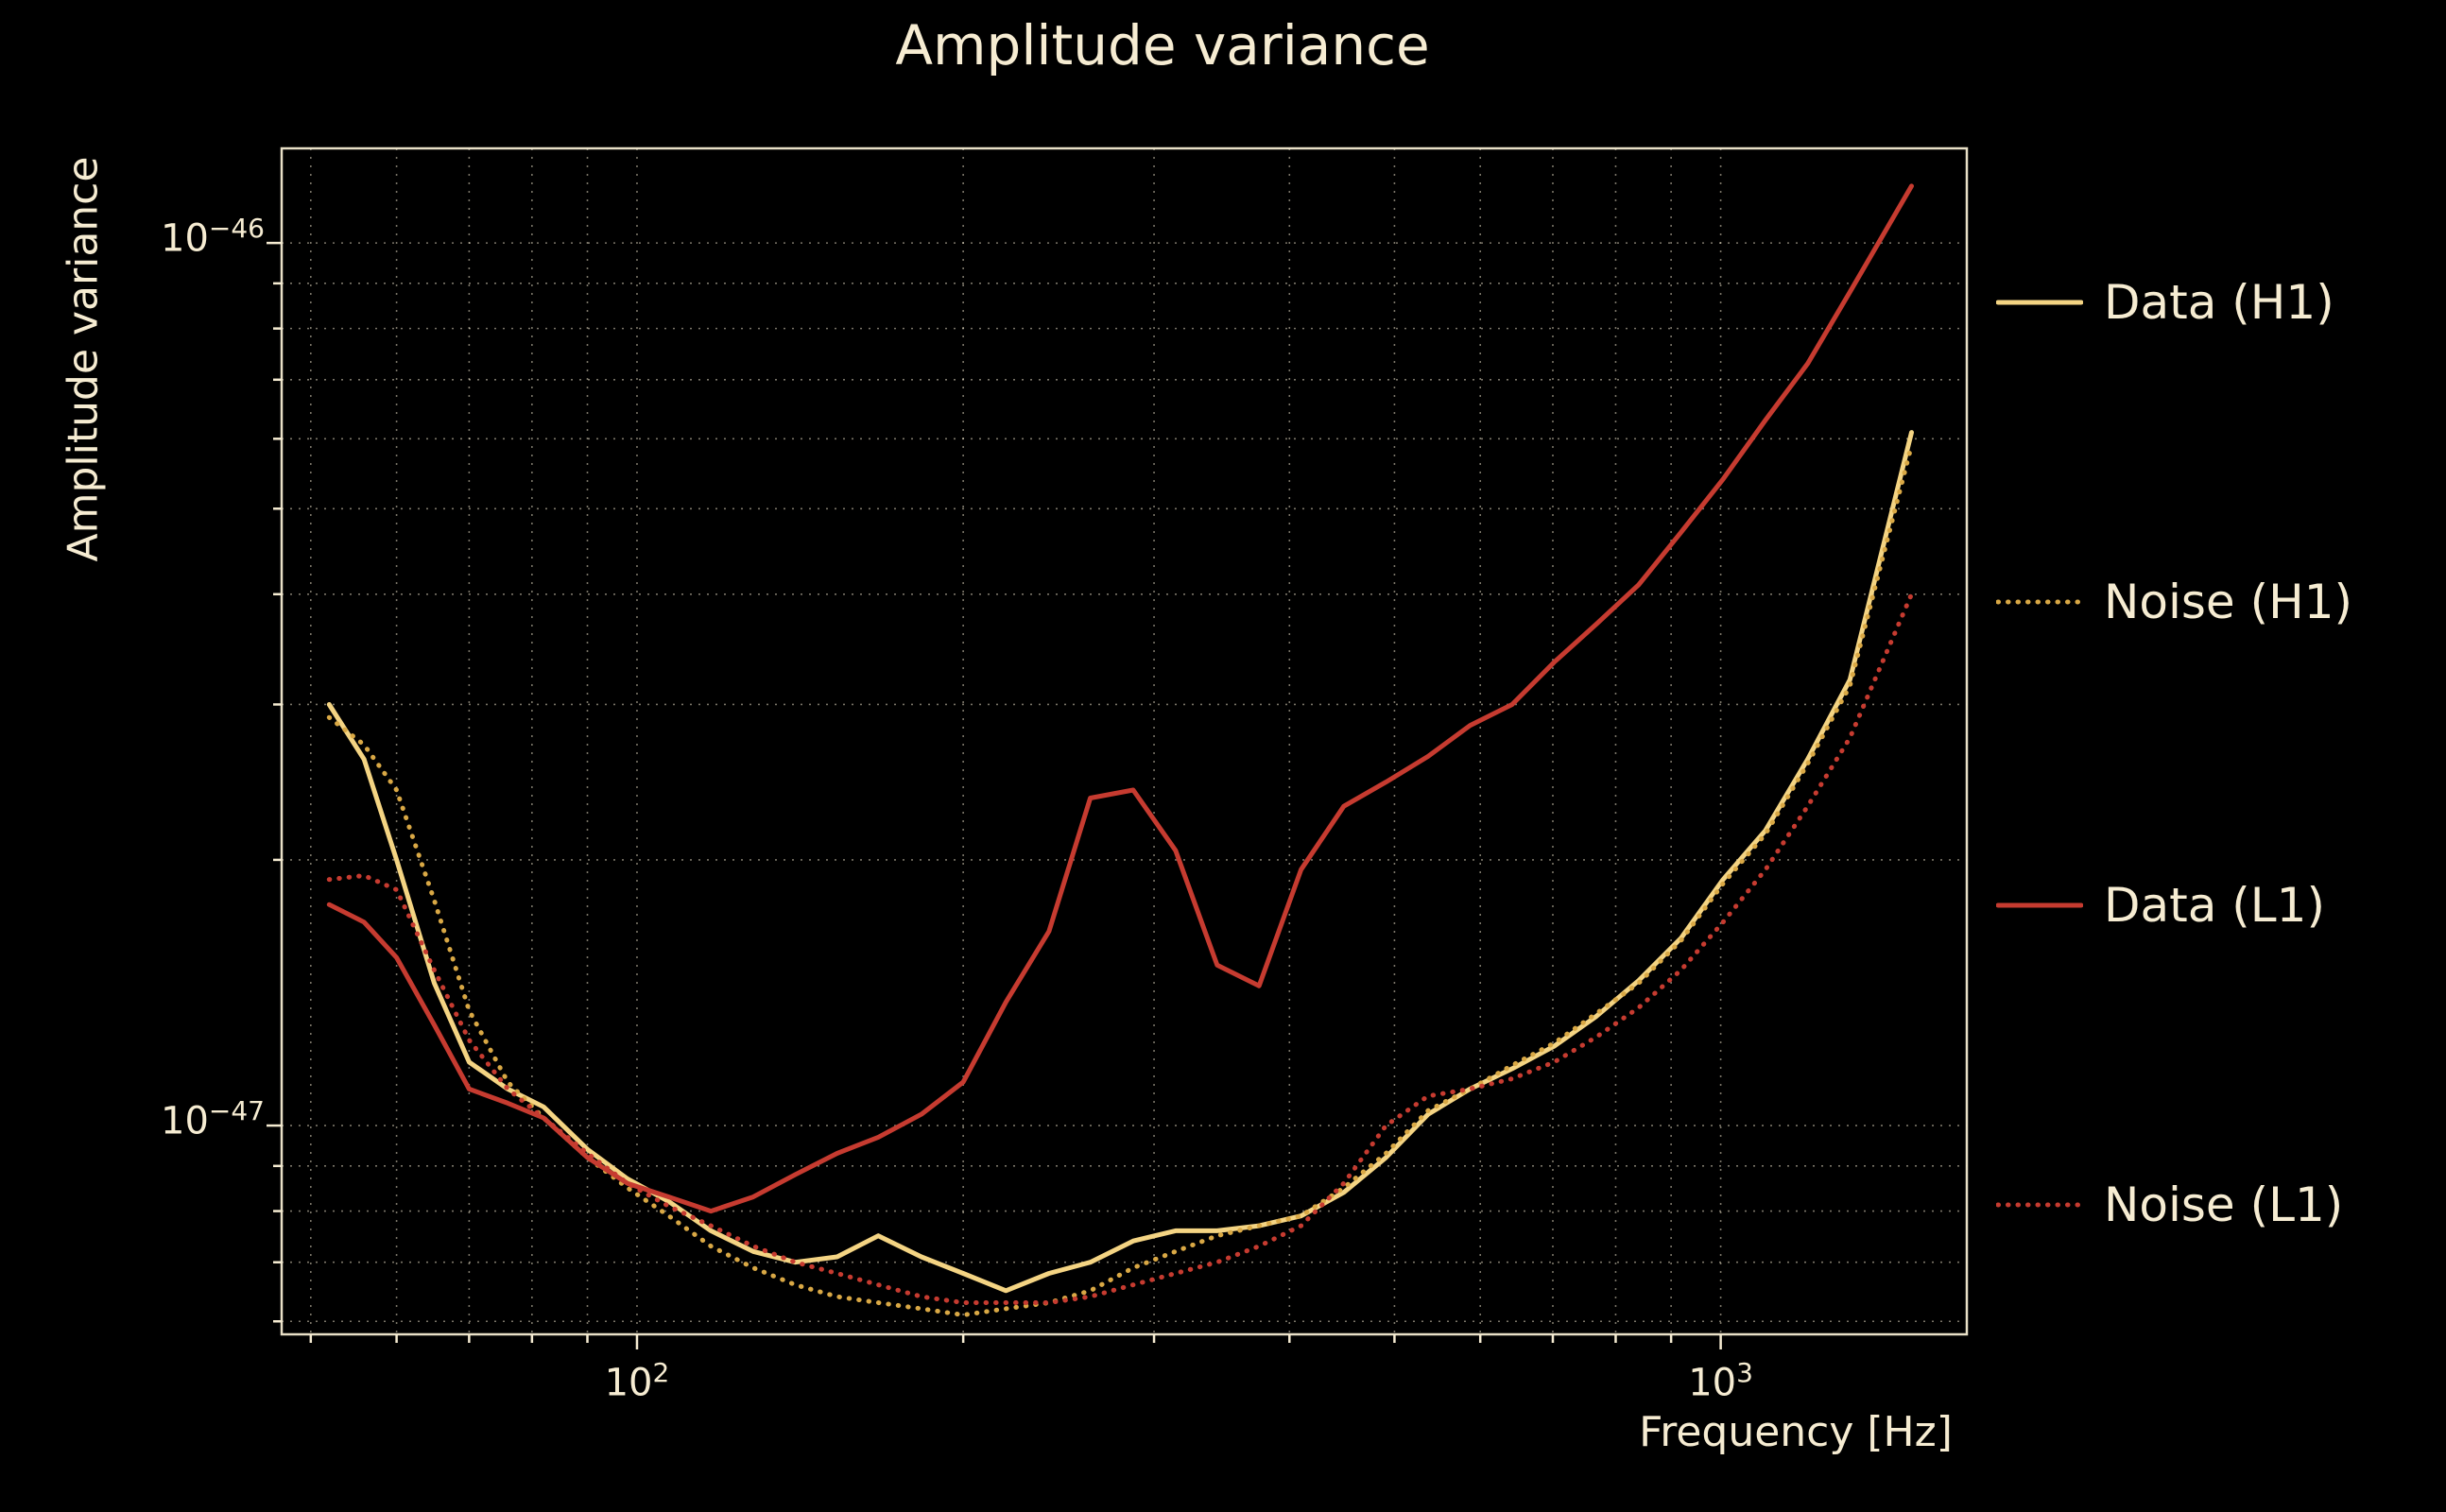 This screenshot has height=1512, width=2446. What do you see at coordinates (637, 1381) in the screenshot?
I see `x-tick-label: 102` at bounding box center [637, 1381].